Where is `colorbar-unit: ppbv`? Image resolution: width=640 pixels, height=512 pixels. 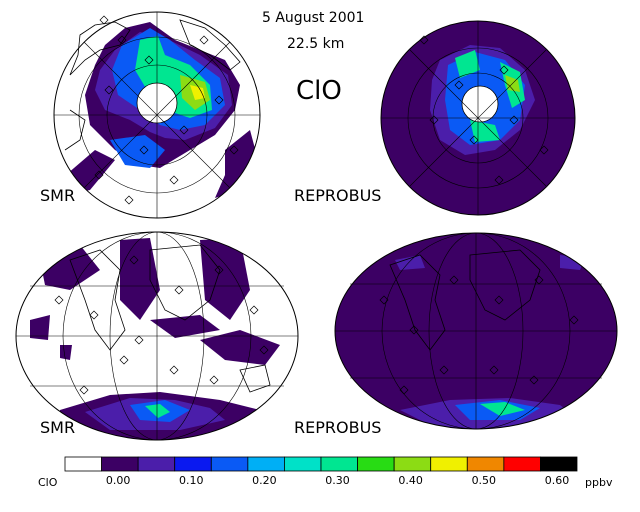
colorbar-unit: ppbv is located at coordinates (599, 482).